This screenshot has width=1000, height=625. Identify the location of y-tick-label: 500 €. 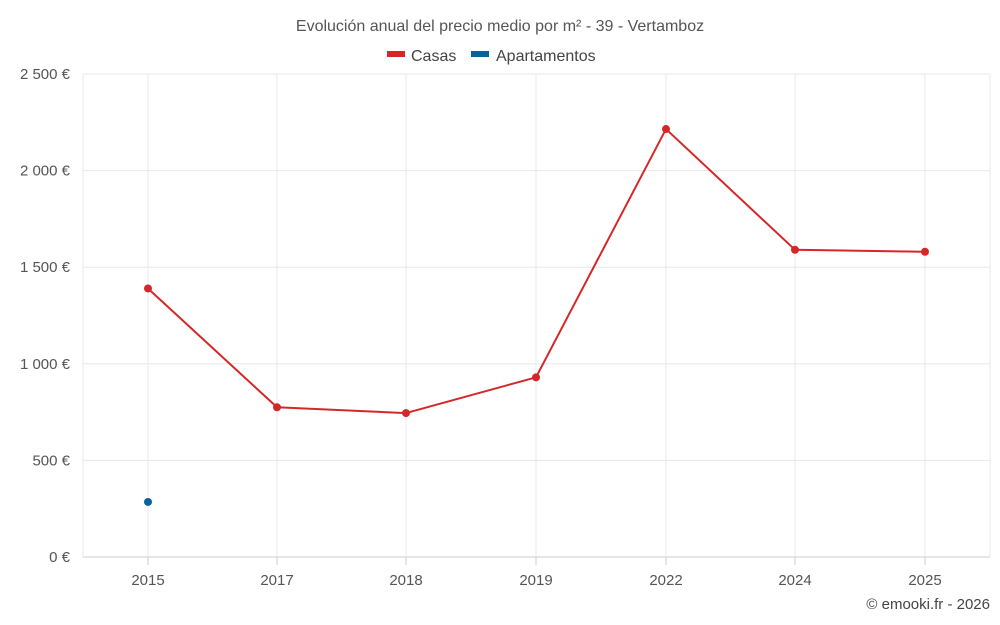
(51, 460).